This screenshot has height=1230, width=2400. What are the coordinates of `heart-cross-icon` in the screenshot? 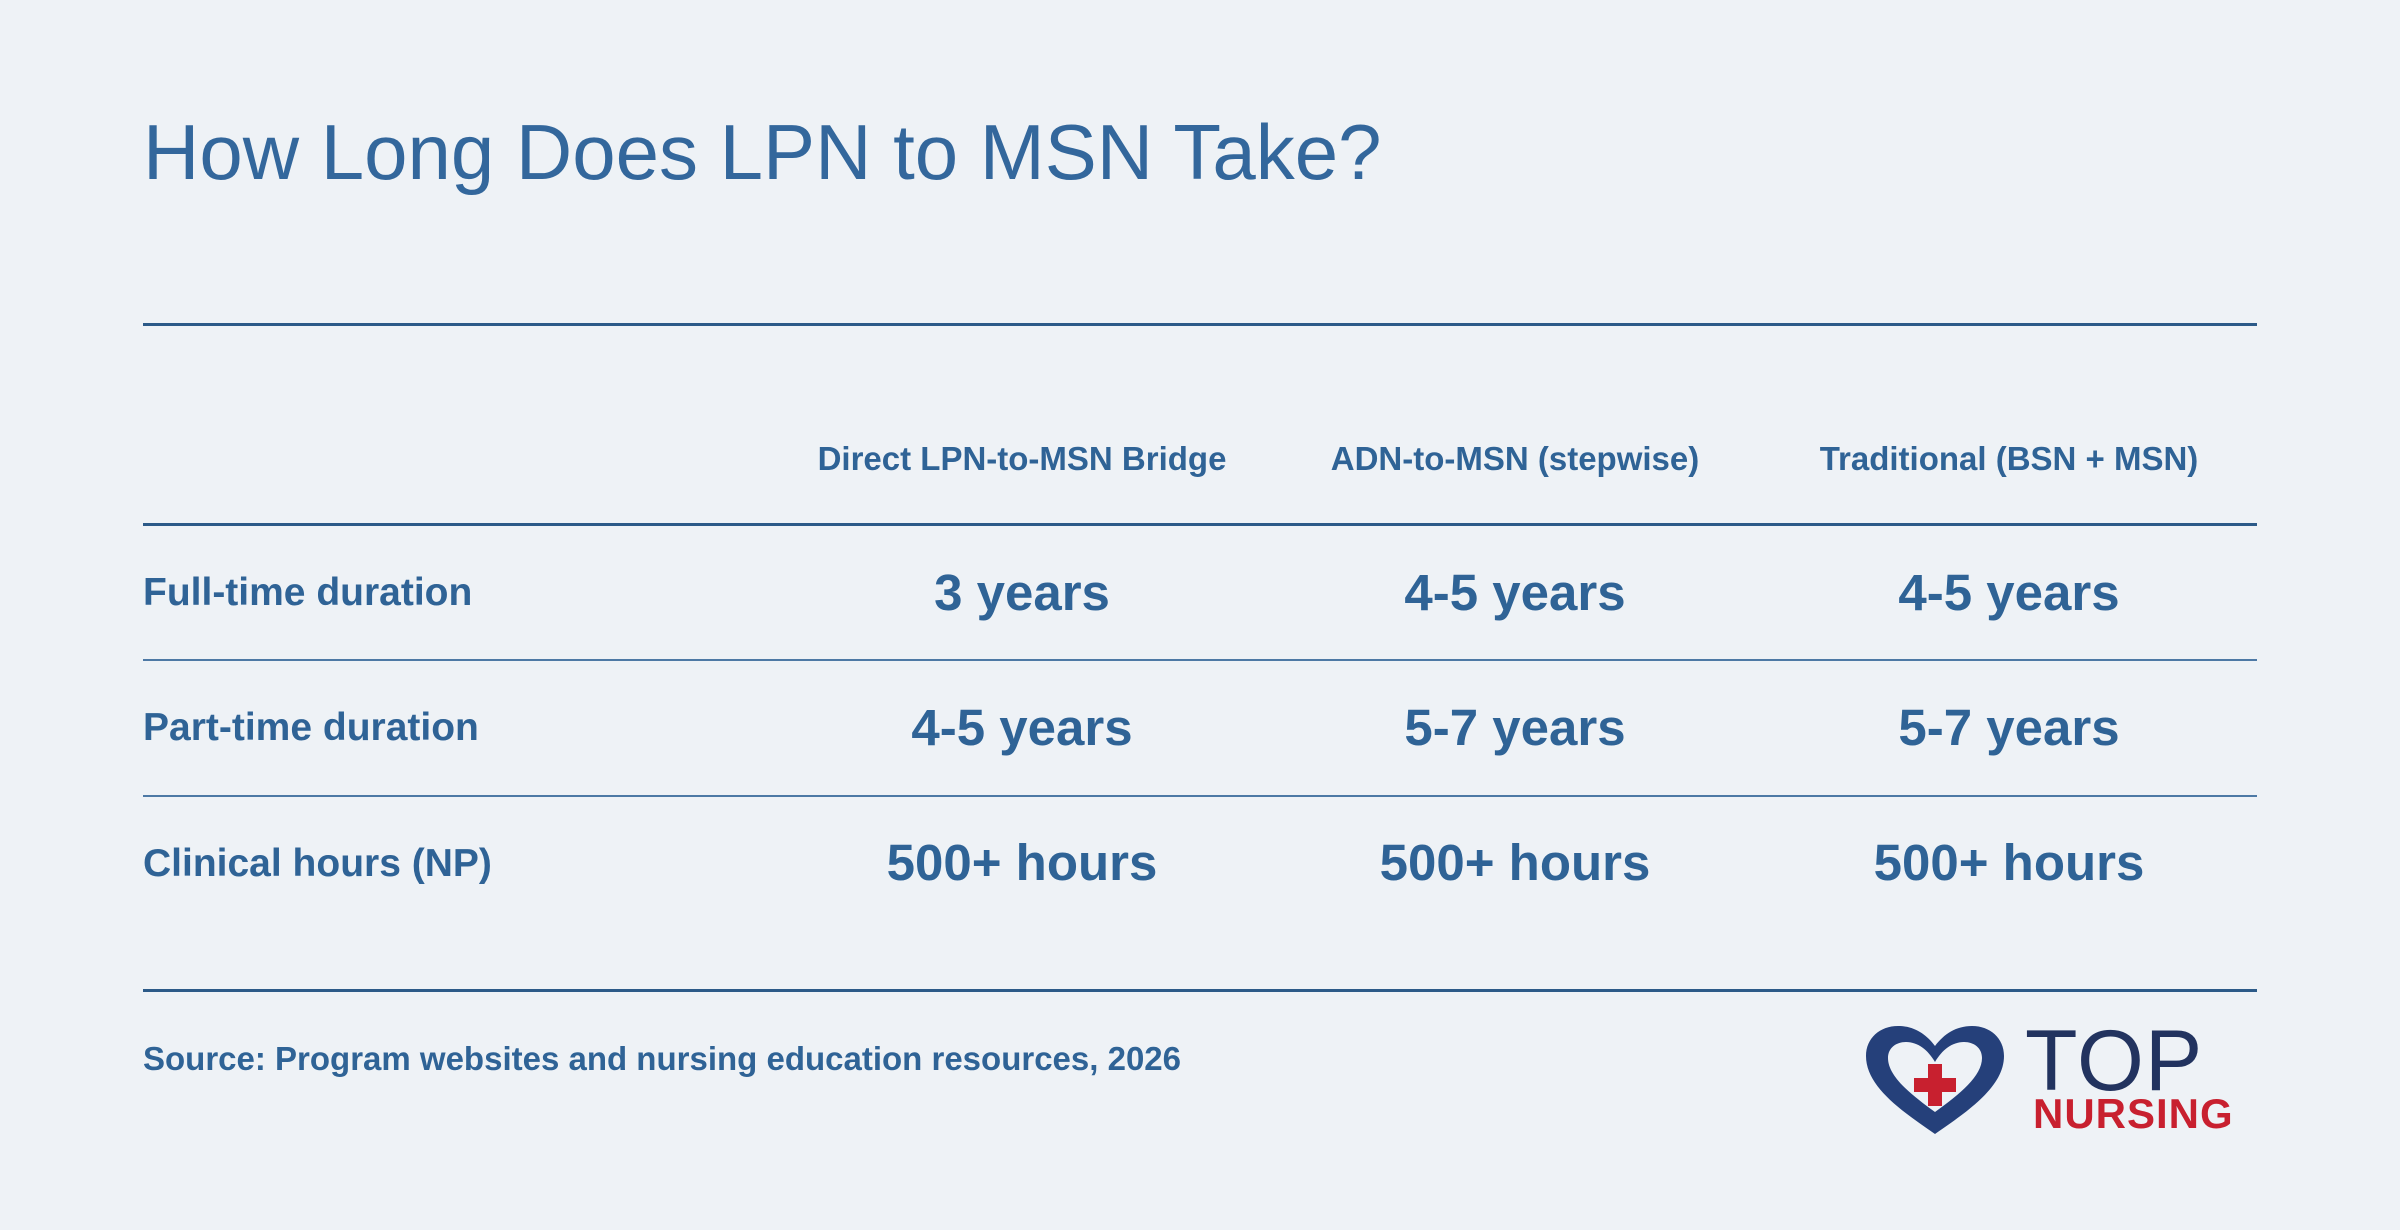 It's located at (1935, 1080).